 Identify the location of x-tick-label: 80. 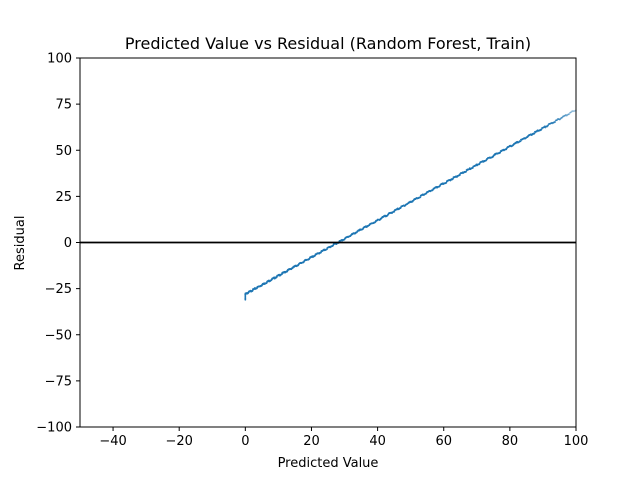
(510, 441).